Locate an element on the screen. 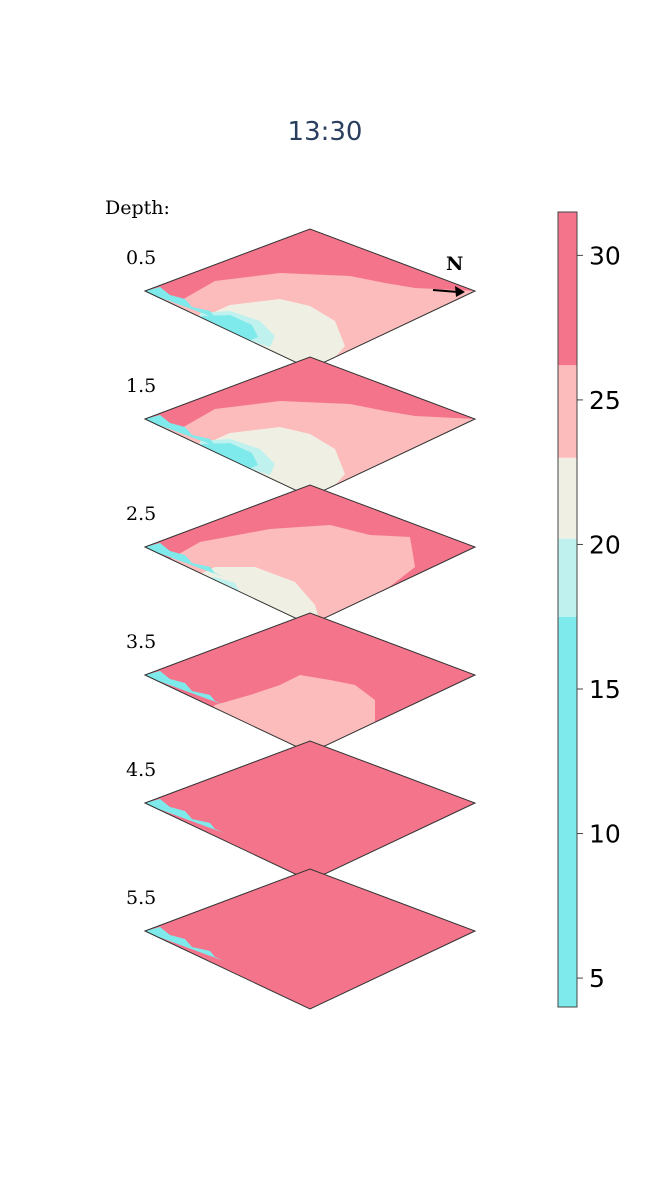 The width and height of the screenshot is (650, 1200). depth-label: 2.5 is located at coordinates (141, 514).